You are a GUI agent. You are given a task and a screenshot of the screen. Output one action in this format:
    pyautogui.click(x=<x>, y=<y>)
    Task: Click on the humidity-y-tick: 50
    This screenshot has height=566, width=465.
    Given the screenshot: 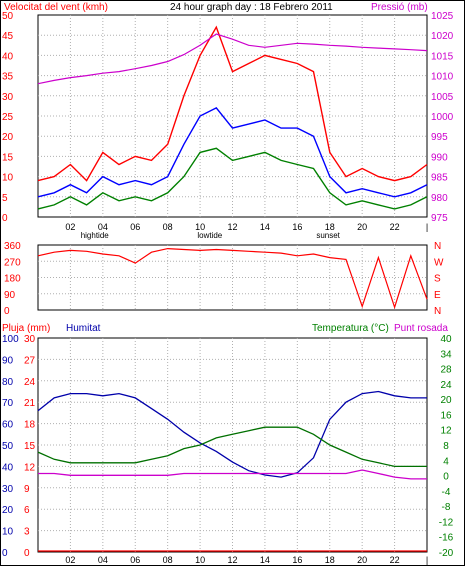 What is the action you would take?
    pyautogui.click(x=8, y=446)
    